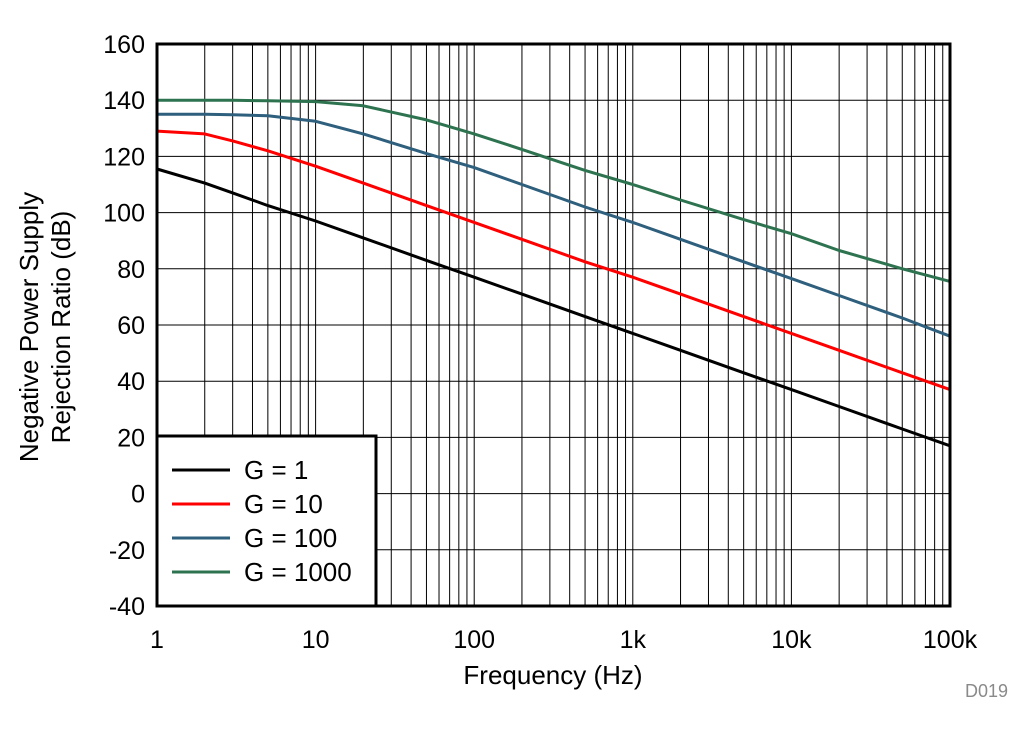 This screenshot has width=1033, height=734. Describe the element at coordinates (157, 640) in the screenshot. I see `x-tick-label: 1` at that location.